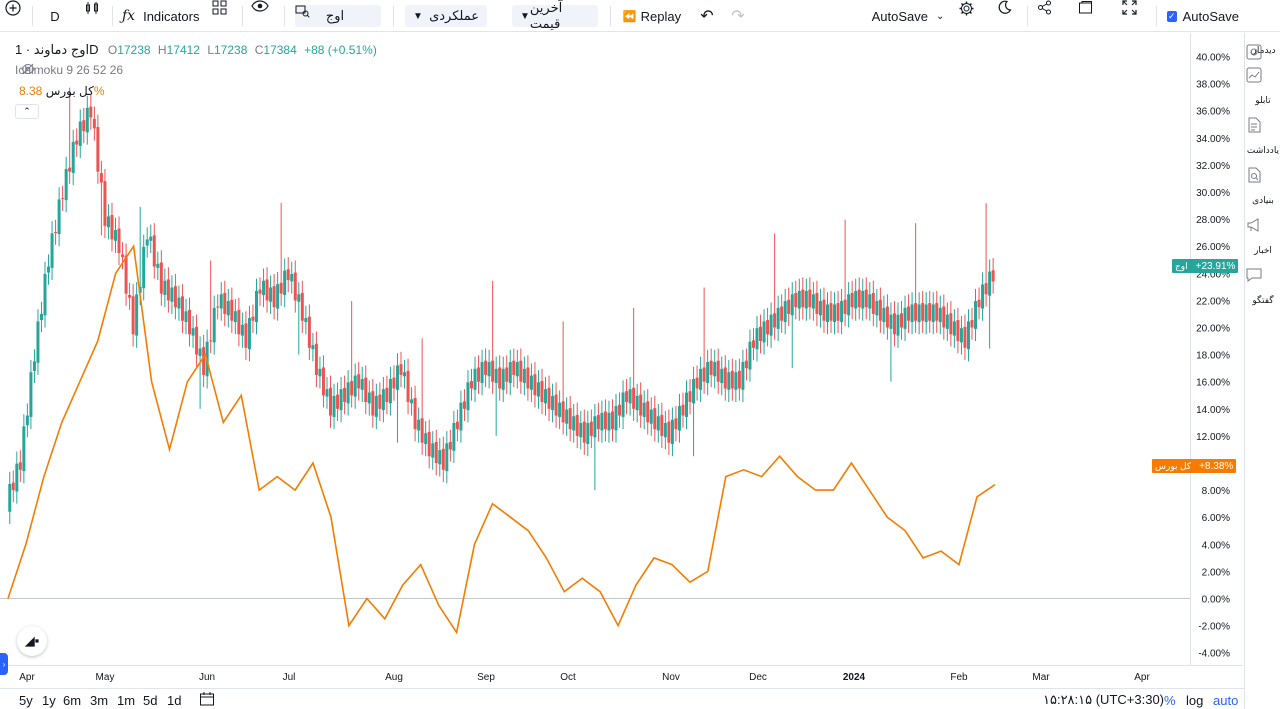 The width and height of the screenshot is (1280, 709). Describe the element at coordinates (525, 16) in the screenshot. I see `chevron-down-icon: ▼` at that location.